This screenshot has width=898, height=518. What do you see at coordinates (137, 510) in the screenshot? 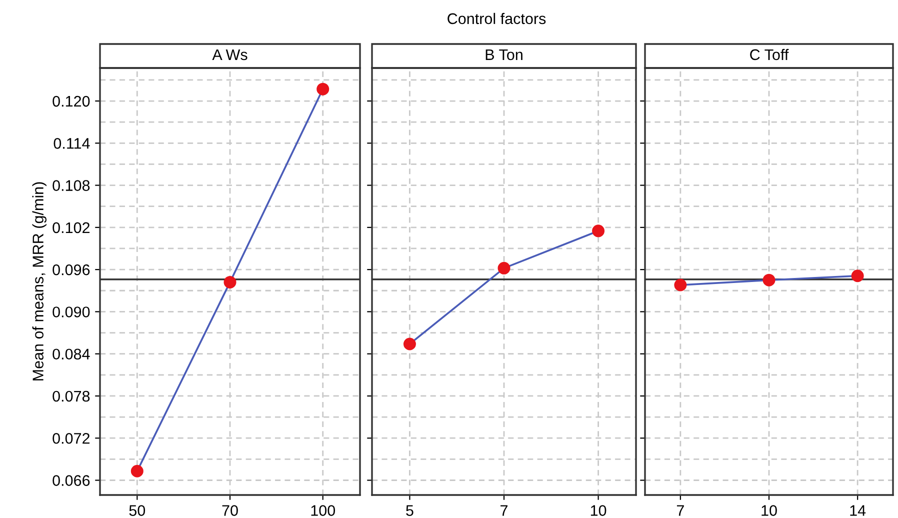
I see `x-tick-label: 50` at bounding box center [137, 510].